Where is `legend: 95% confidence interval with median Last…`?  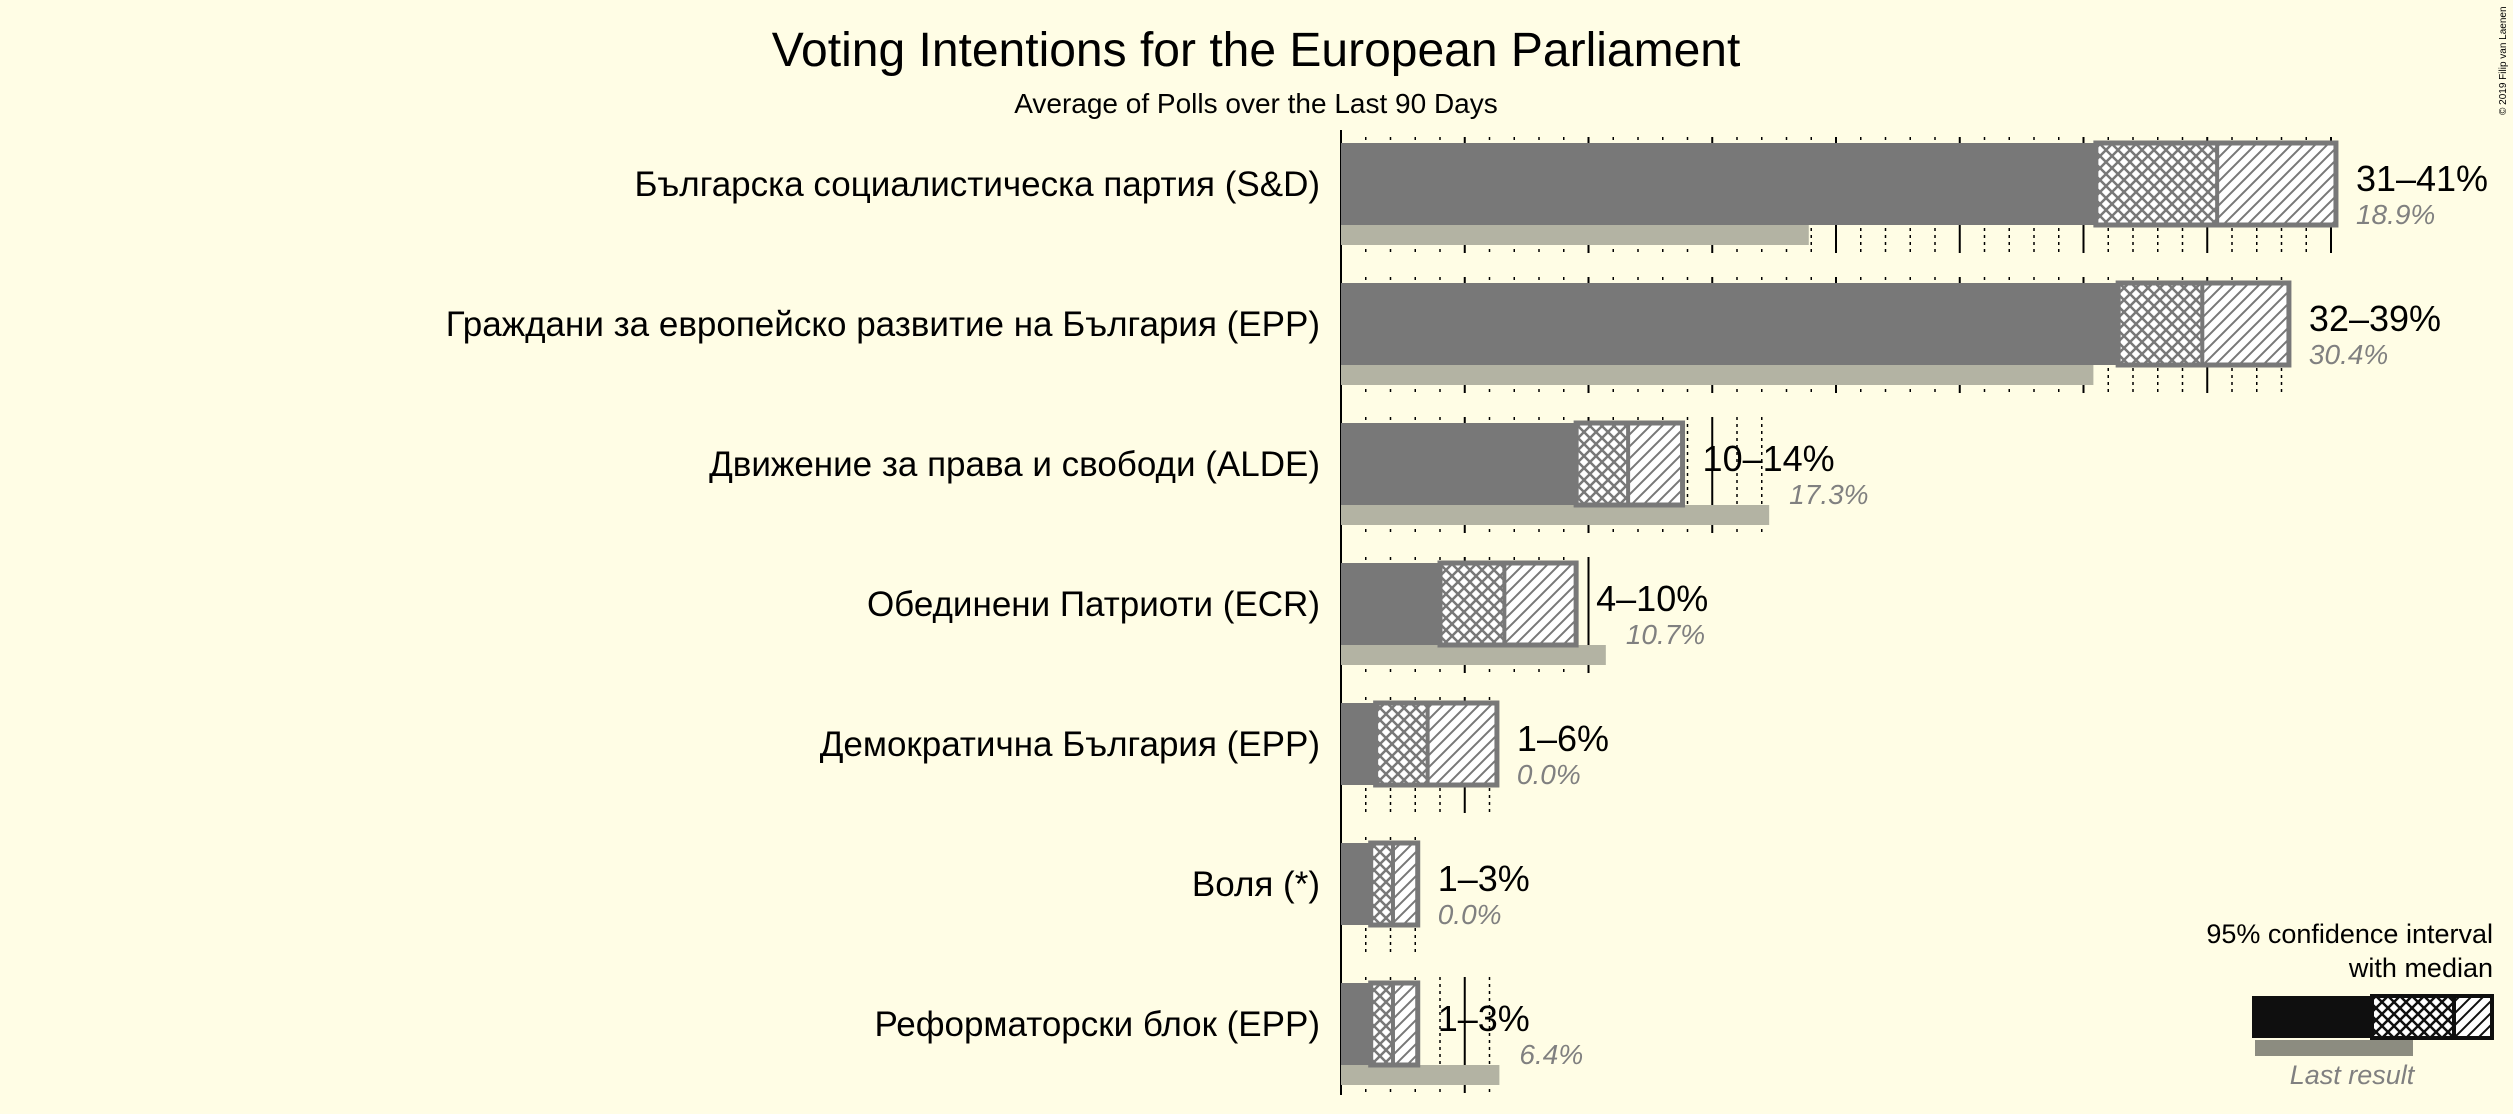 legend: 95% confidence interval with median Last… is located at coordinates (2350, 1004).